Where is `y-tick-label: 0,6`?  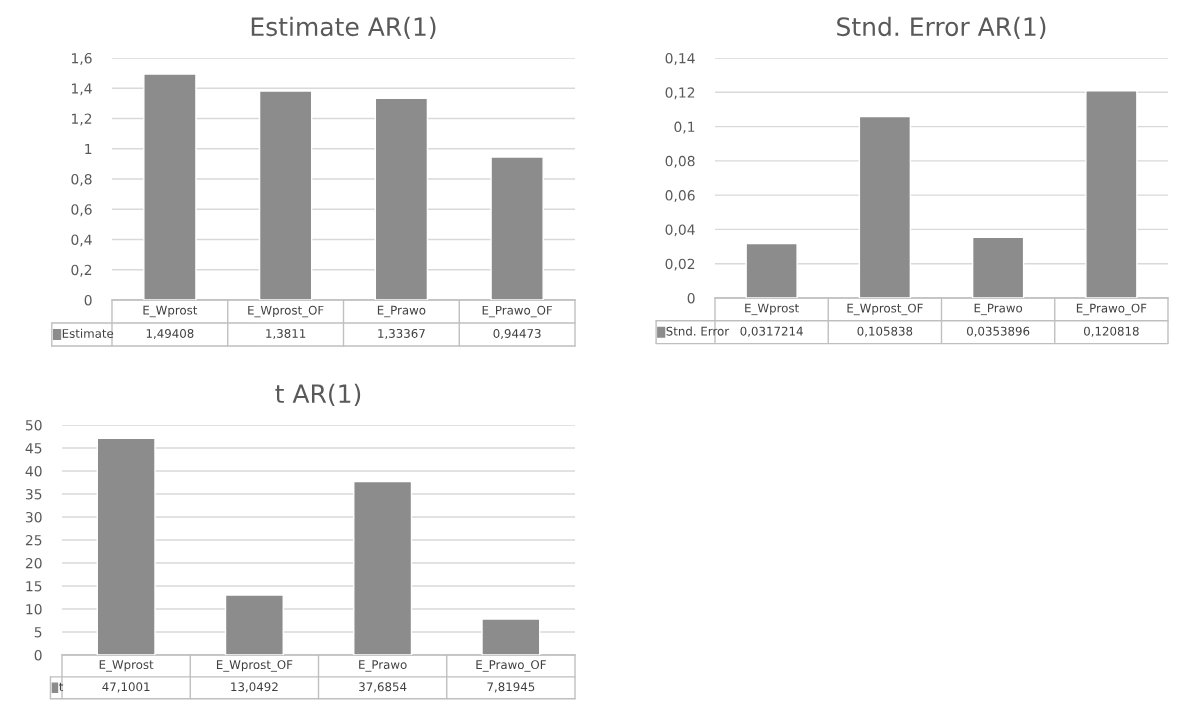 y-tick-label: 0,6 is located at coordinates (81, 210).